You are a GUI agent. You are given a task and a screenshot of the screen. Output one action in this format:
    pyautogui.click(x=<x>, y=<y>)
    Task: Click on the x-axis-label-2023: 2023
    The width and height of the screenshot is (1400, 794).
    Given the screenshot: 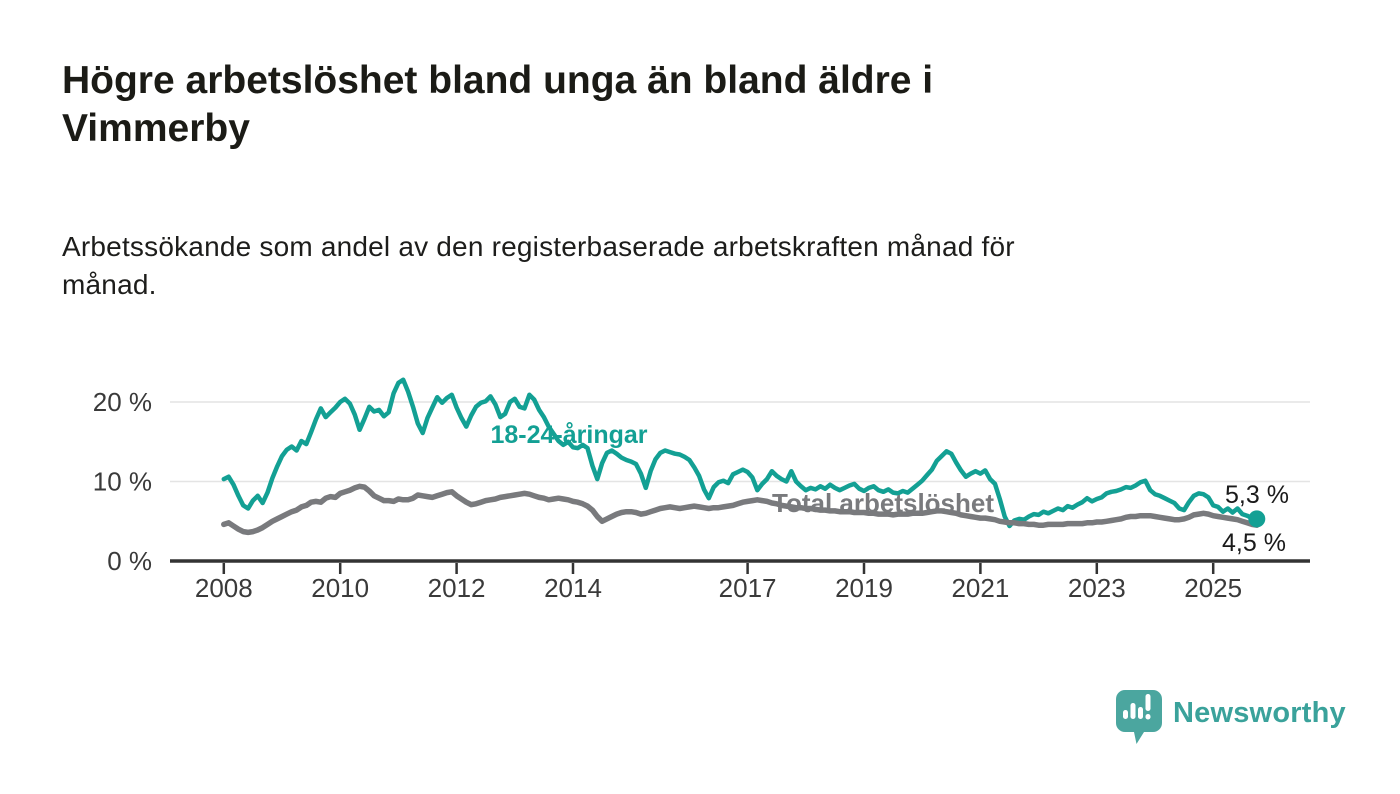 What is the action you would take?
    pyautogui.click(x=1097, y=588)
    